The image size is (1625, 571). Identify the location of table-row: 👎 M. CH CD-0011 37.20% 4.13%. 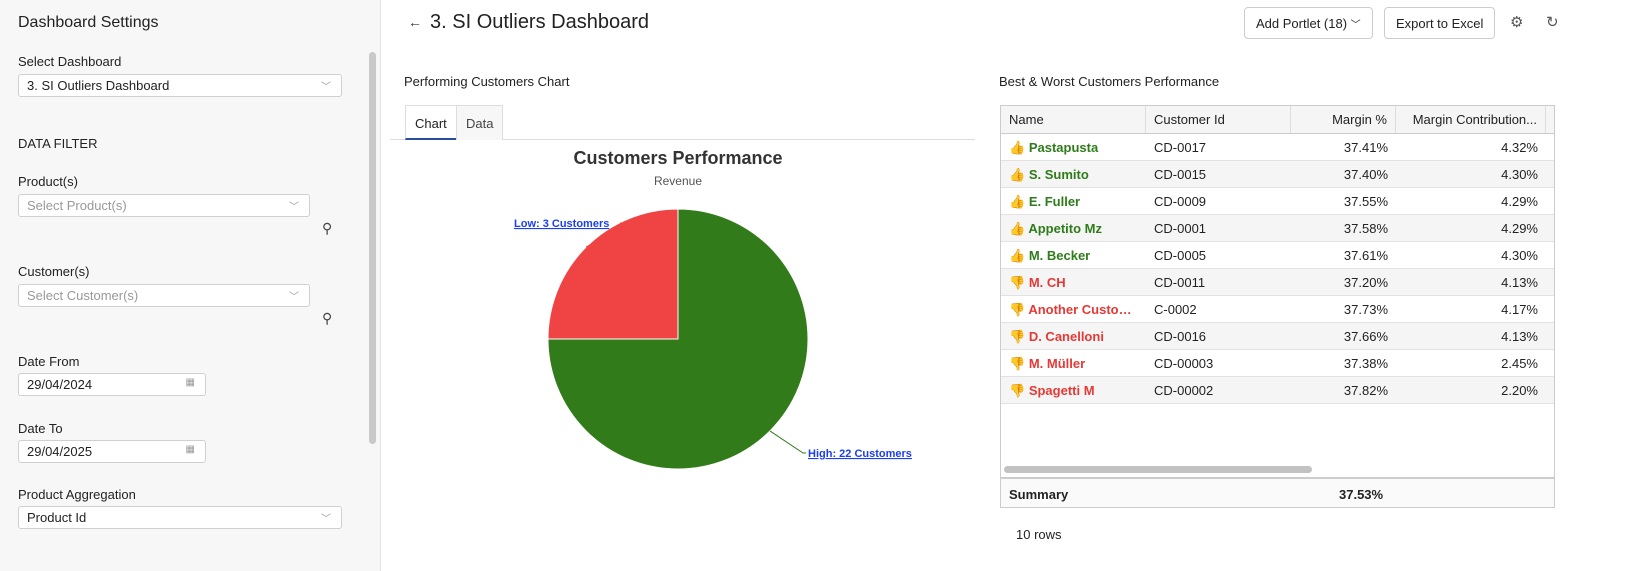
(1277, 282).